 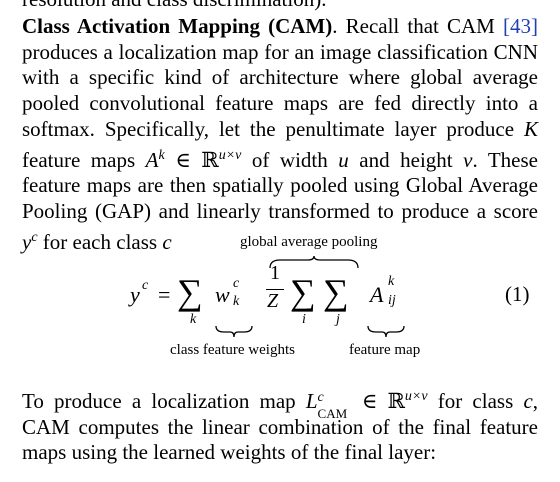 I want to click on index-j: j, so click(x=338, y=319).